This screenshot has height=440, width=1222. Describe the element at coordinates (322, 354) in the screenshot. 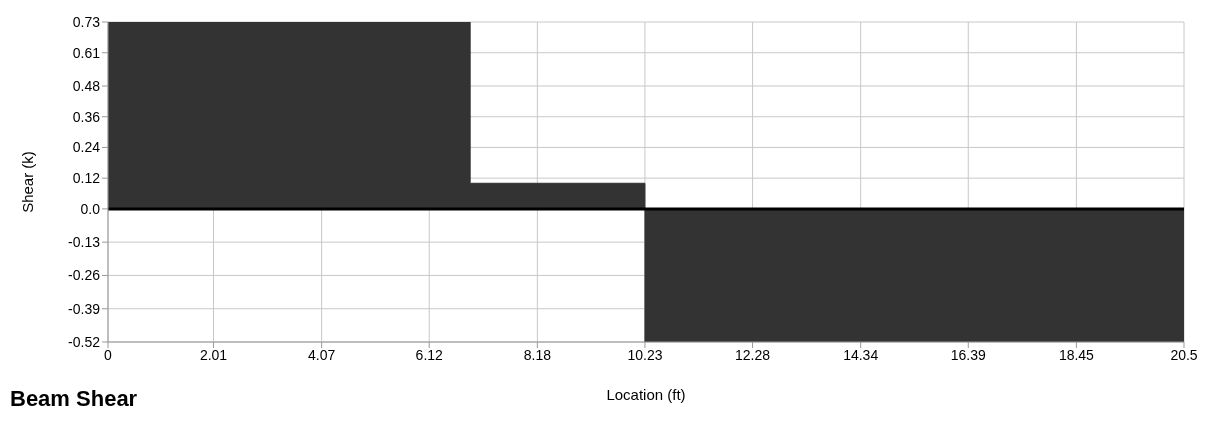

I see `x-tick-label: 4.07` at that location.